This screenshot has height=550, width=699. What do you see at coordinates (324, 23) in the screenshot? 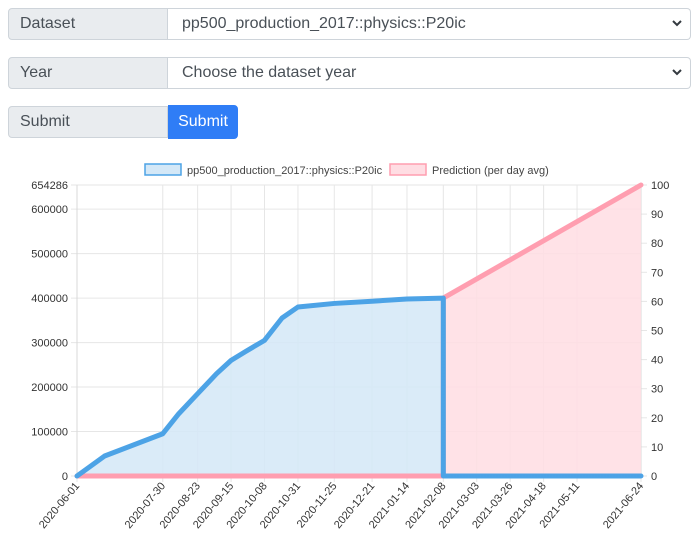
I see `dataset-select-value: pp500_production_2017::physics::P20ic` at bounding box center [324, 23].